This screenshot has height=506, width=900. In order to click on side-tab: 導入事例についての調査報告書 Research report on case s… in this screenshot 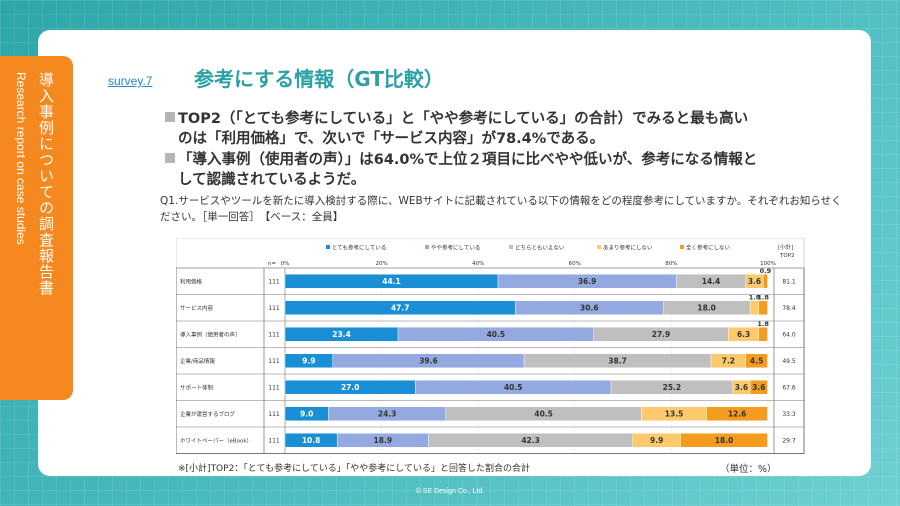, I will do `click(36, 228)`.